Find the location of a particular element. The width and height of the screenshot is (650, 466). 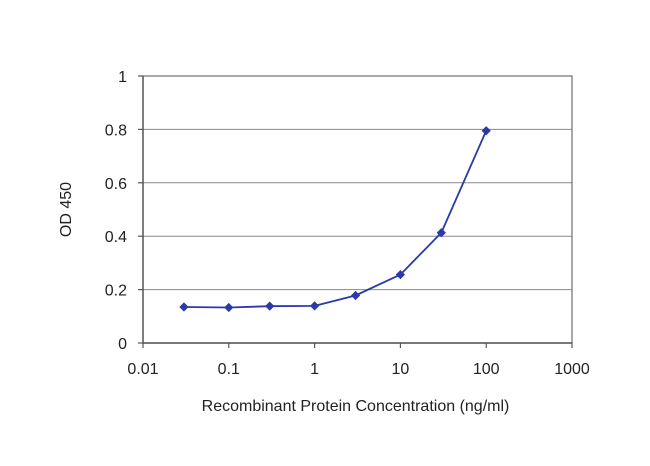

x-tick-label: 100 is located at coordinates (486, 369).